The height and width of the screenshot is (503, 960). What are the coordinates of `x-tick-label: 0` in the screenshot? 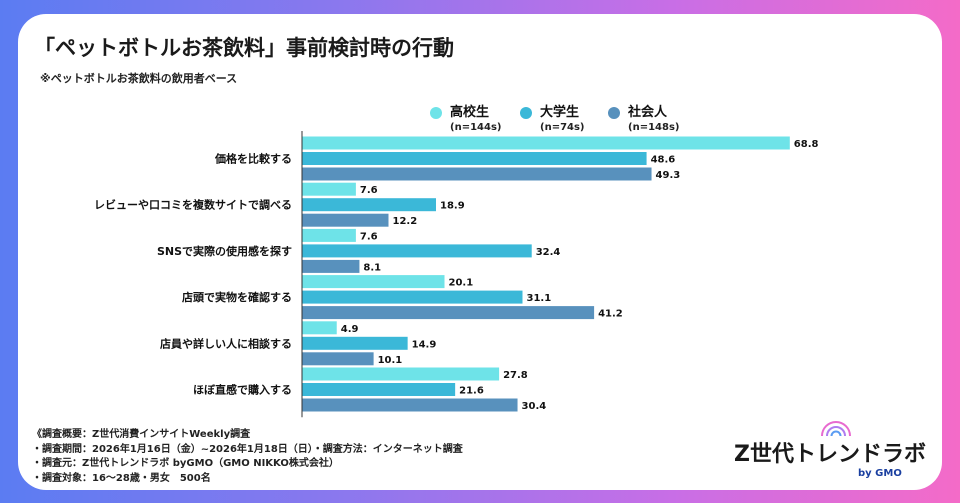 It's located at (301, 423).